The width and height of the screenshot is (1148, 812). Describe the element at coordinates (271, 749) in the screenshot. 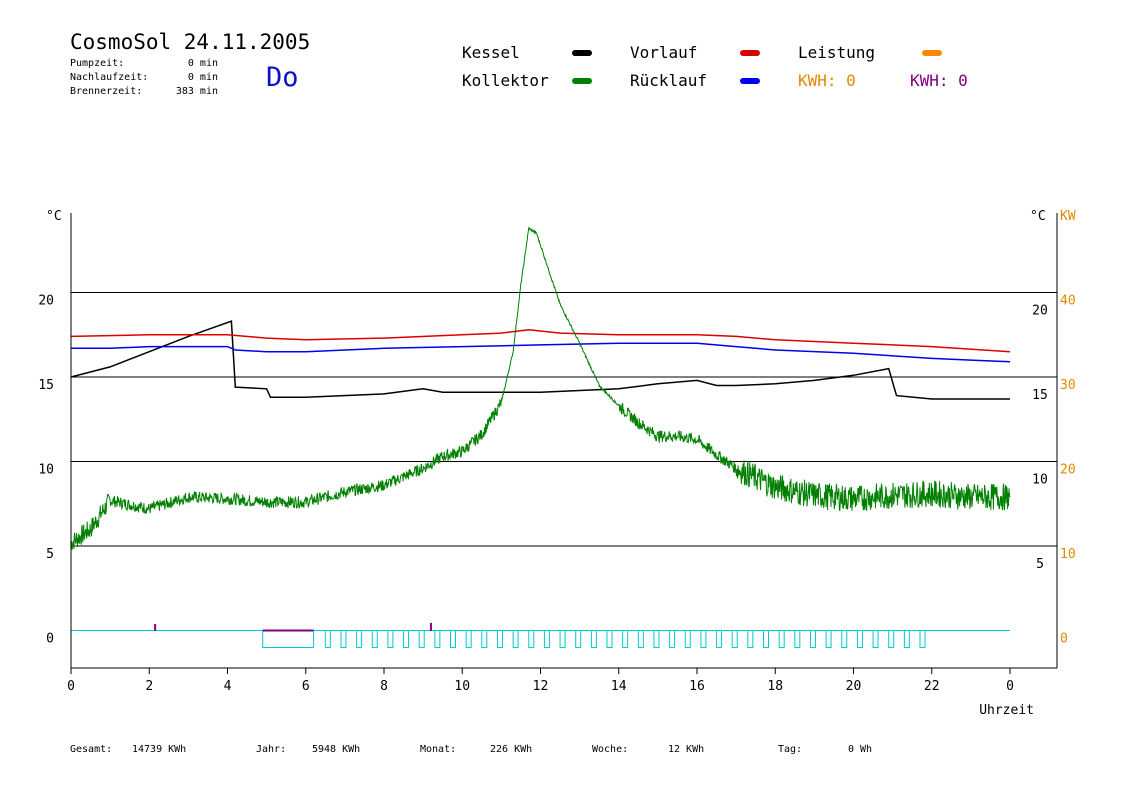

I see `footer-label-jahr: Jahr:` at that location.